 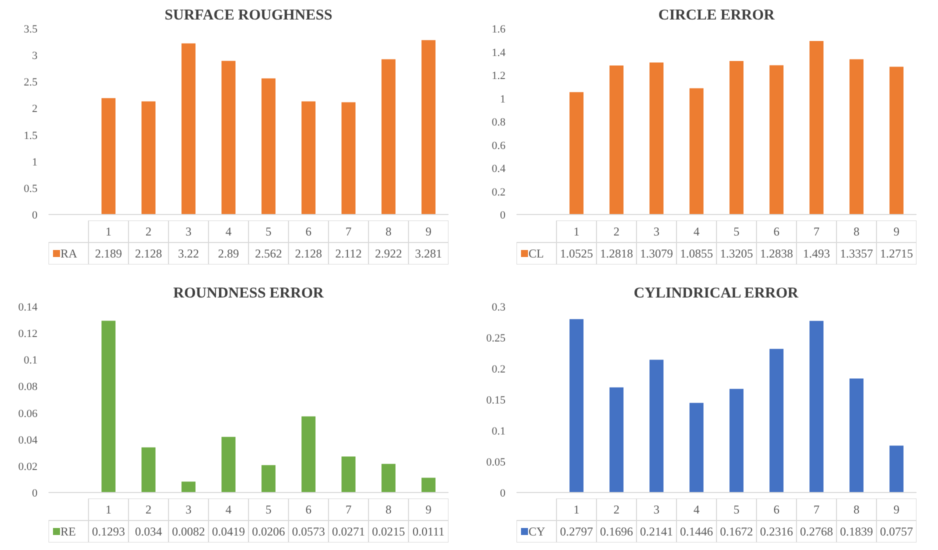 What do you see at coordinates (496, 338) in the screenshot?
I see `y-tick-label: 0.25` at bounding box center [496, 338].